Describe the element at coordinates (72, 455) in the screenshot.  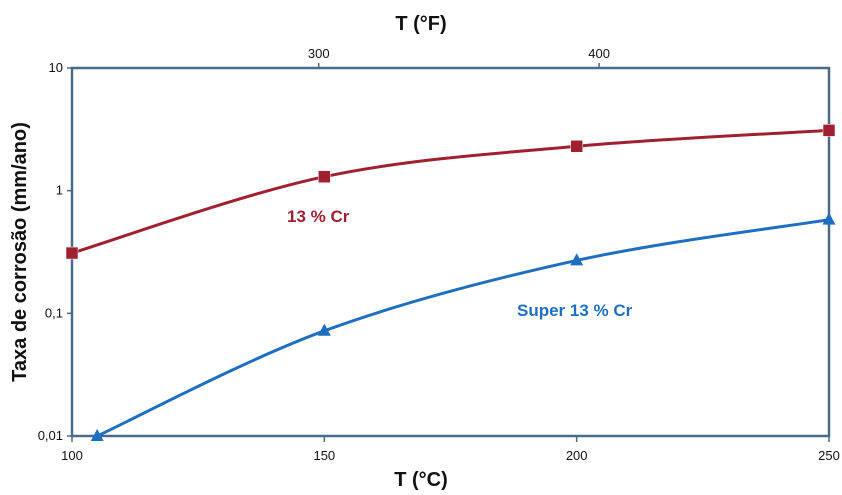
I see `x-tick-label: 100` at that location.